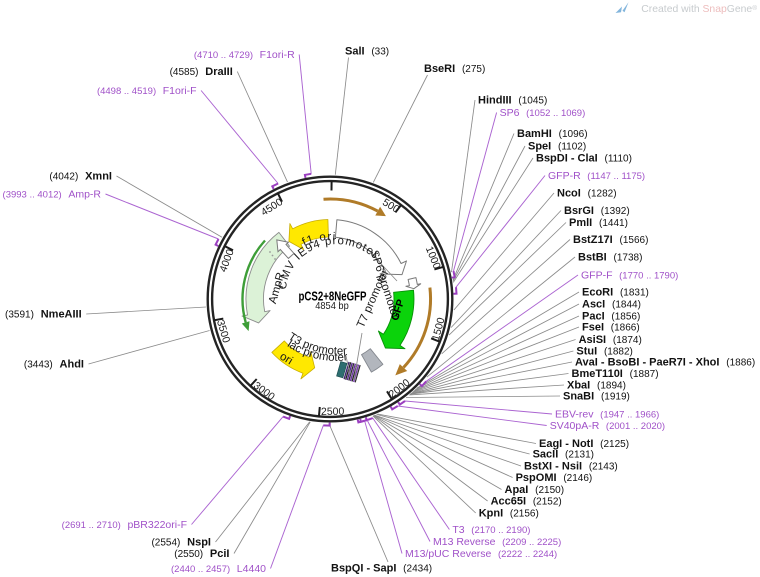 The height and width of the screenshot is (577, 760). I want to click on svg-text: PmlI (1441), so click(598, 223).